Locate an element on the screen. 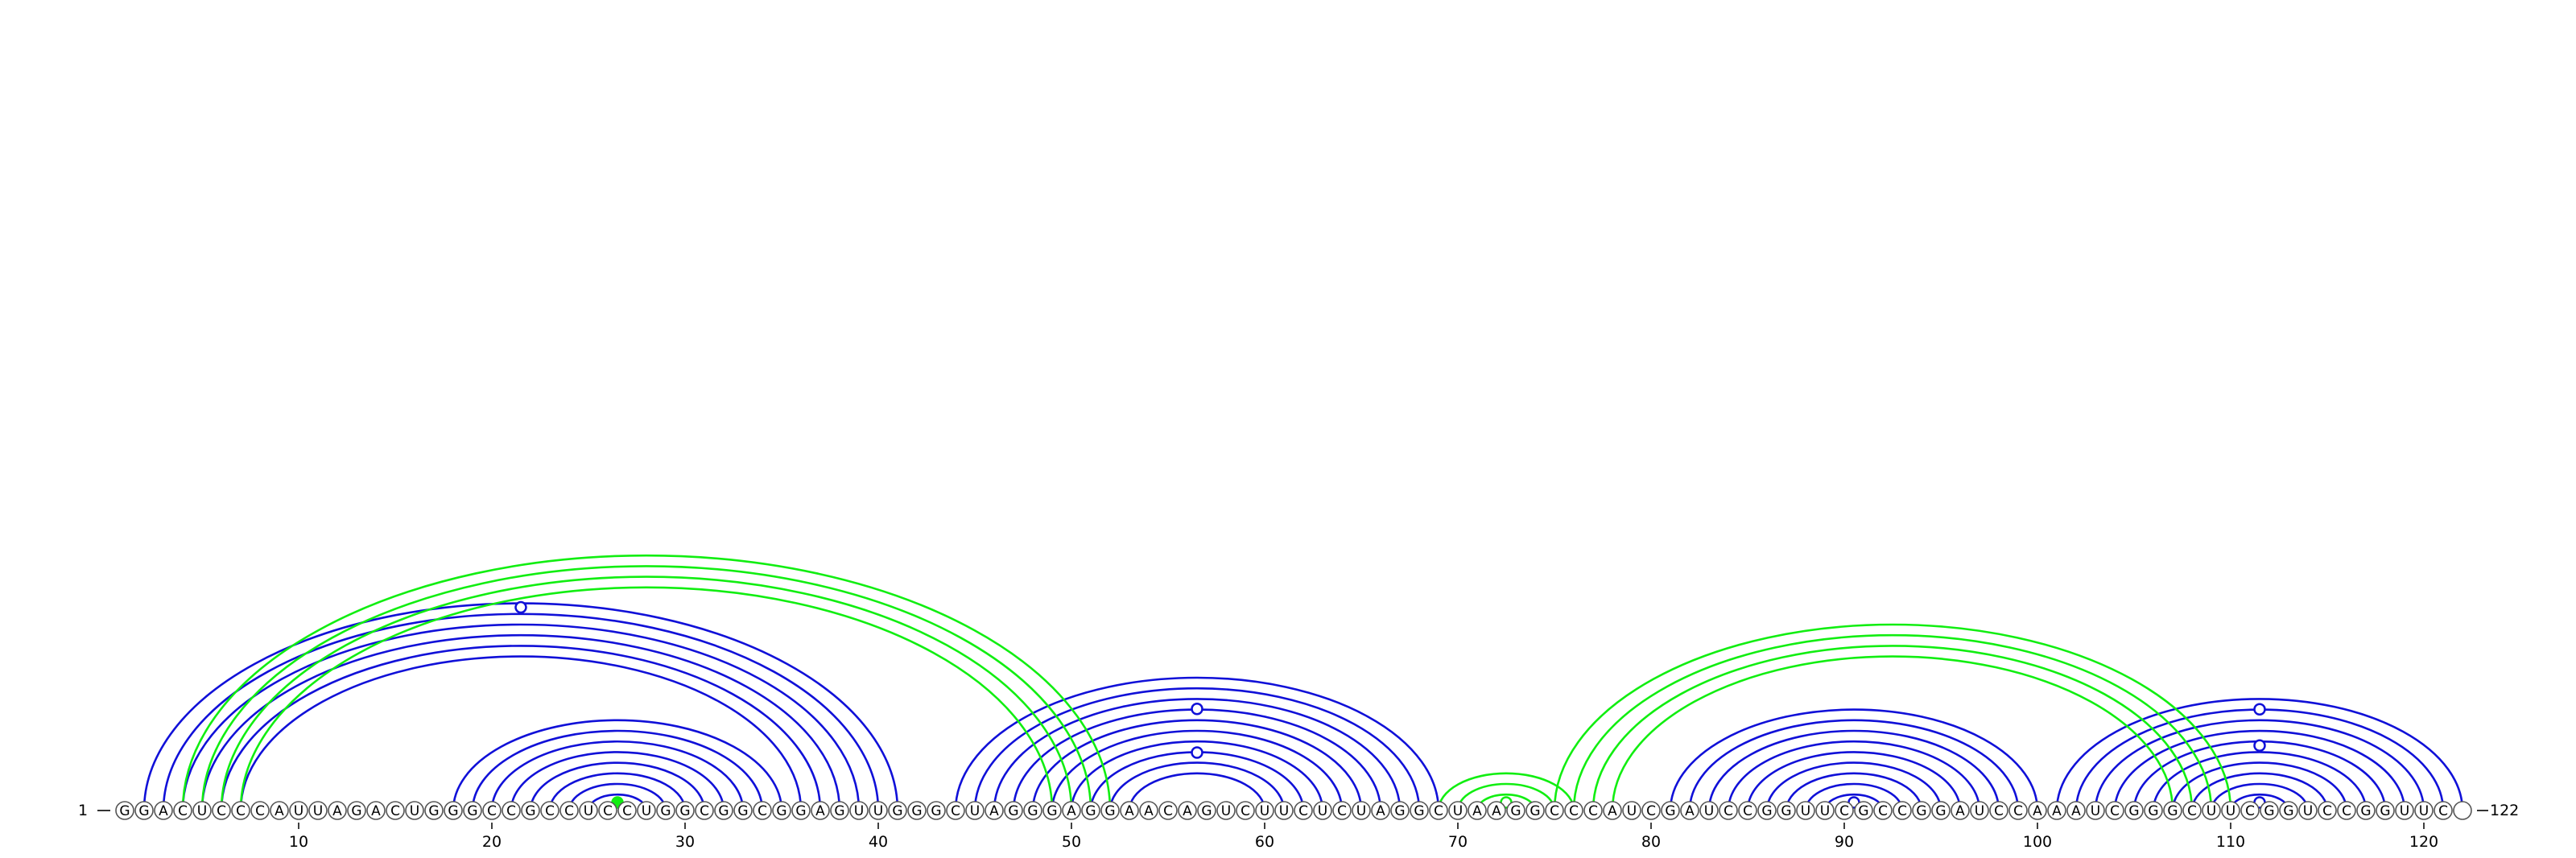 Image resolution: width=2576 pixels, height=858 pixels. nucleotide-89: U is located at coordinates (1825, 811).